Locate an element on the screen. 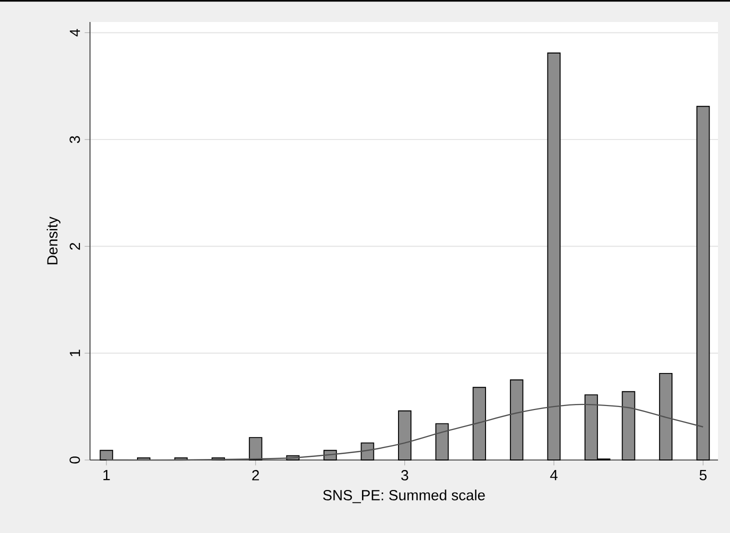  y-axis-title: Density is located at coordinates (53, 240).